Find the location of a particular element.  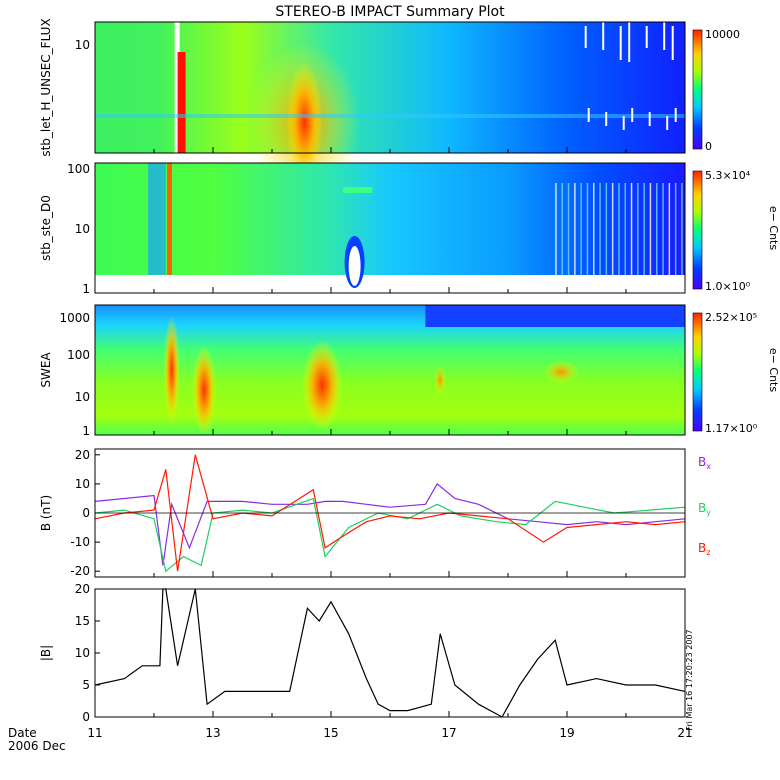

count-spike is located at coordinates (169, 219).